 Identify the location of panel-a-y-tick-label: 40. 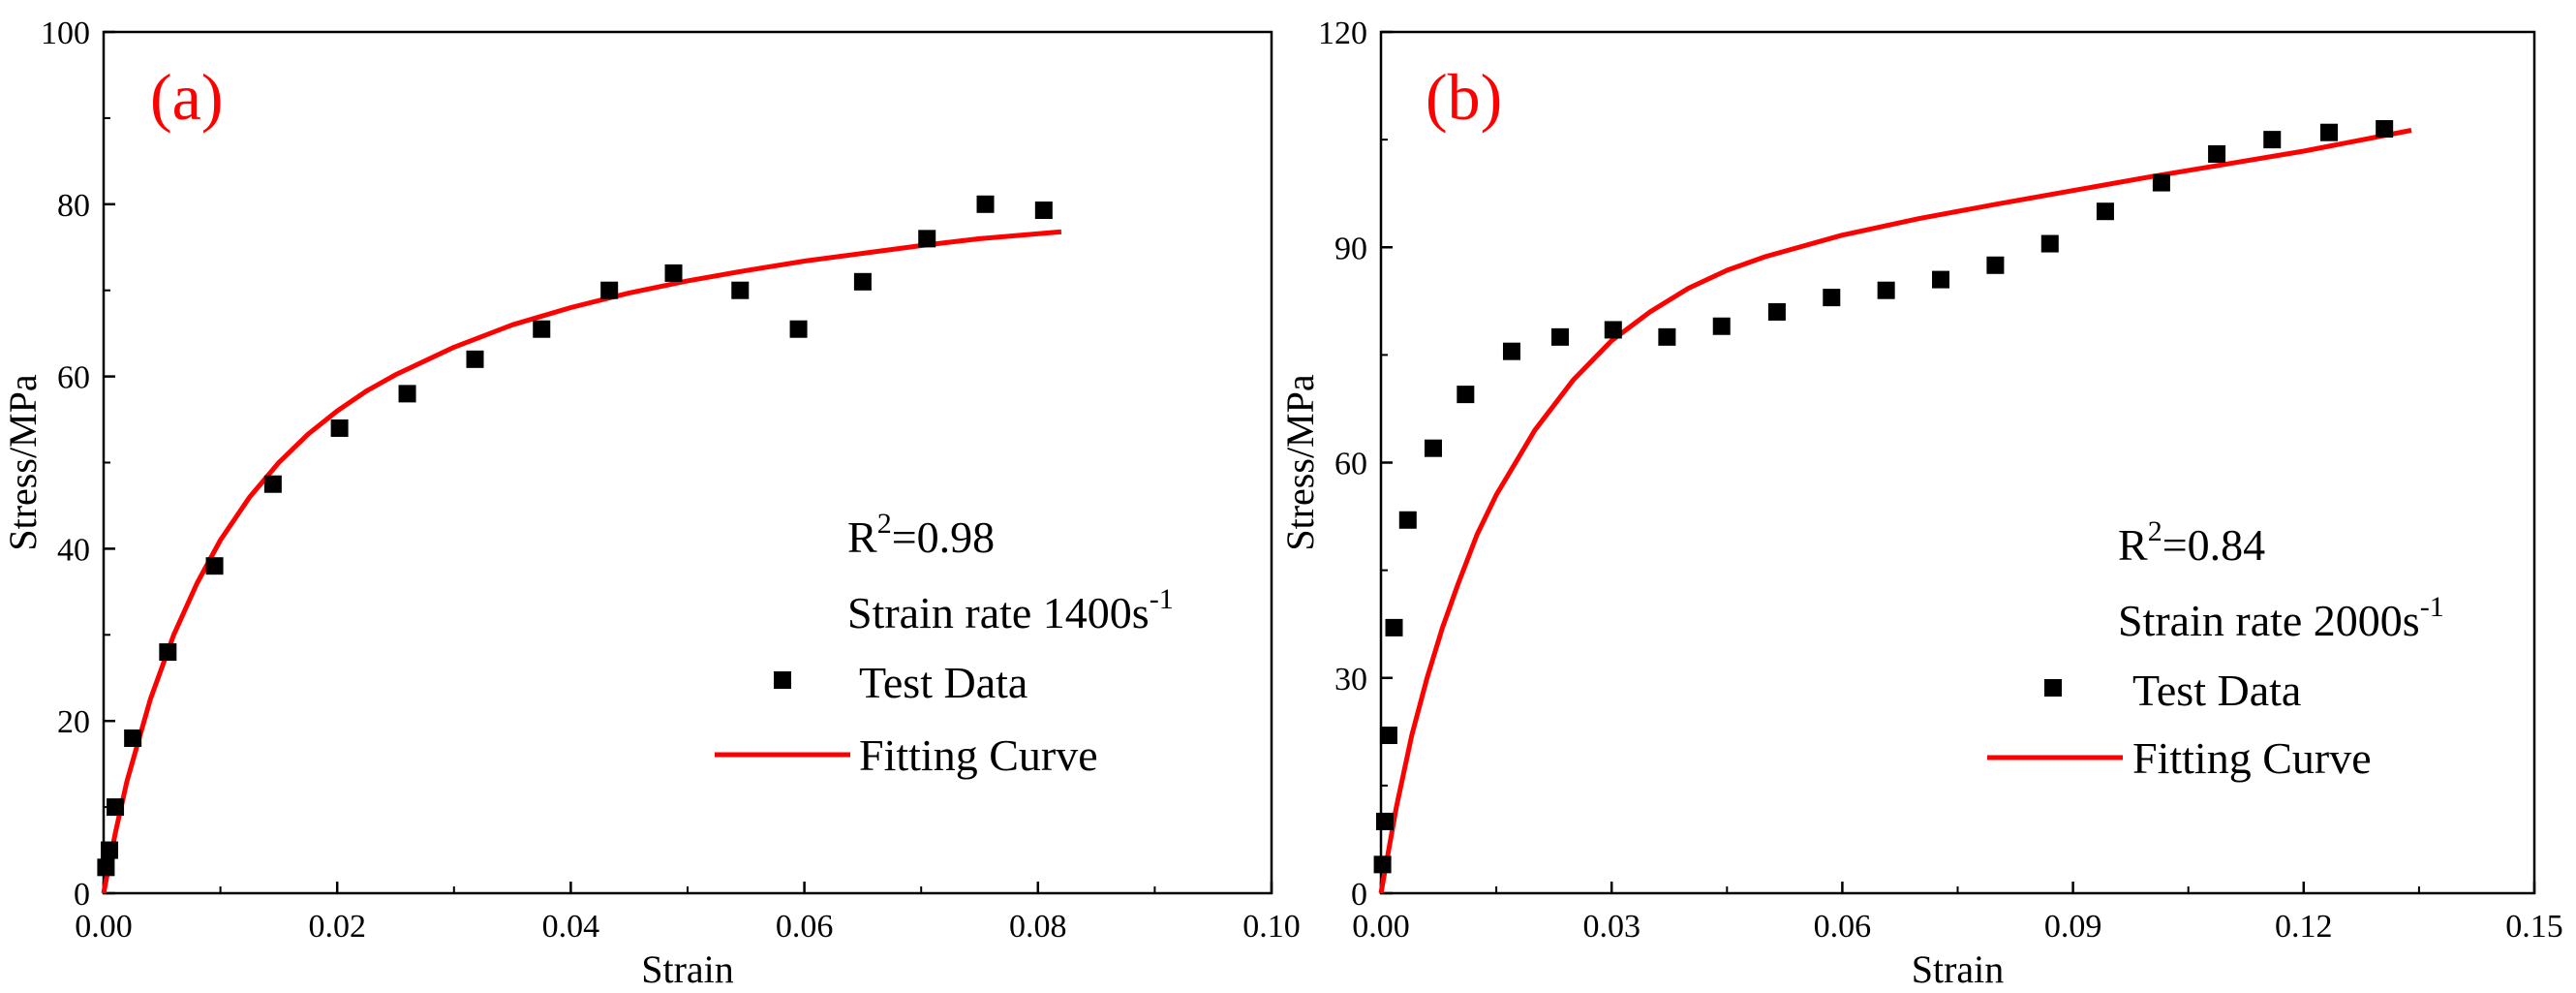
(73, 550).